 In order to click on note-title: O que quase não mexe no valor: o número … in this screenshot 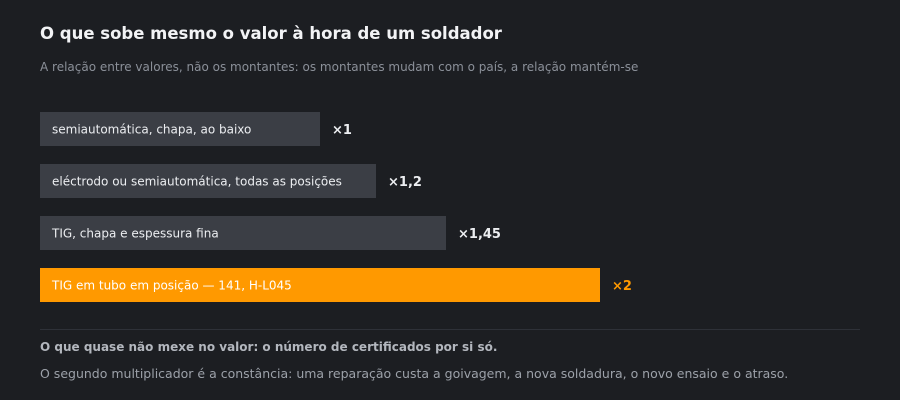, I will do `click(269, 347)`.